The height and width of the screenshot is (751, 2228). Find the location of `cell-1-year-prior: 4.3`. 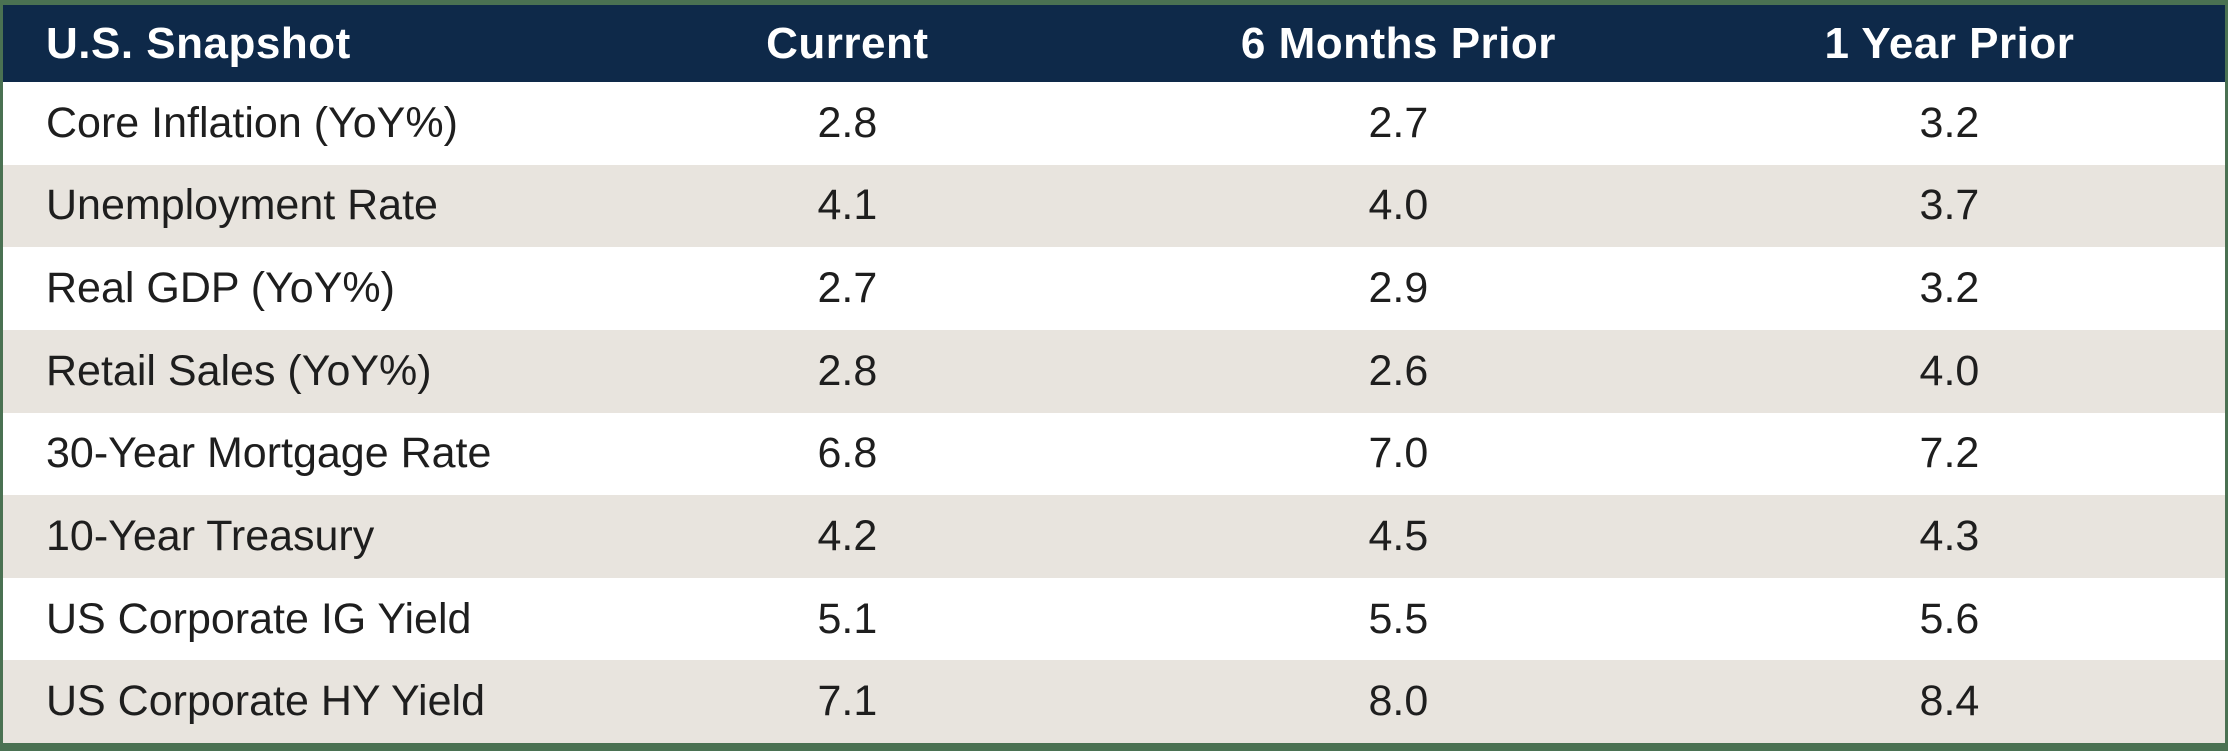

cell-1-year-prior: 4.3 is located at coordinates (1949, 535).